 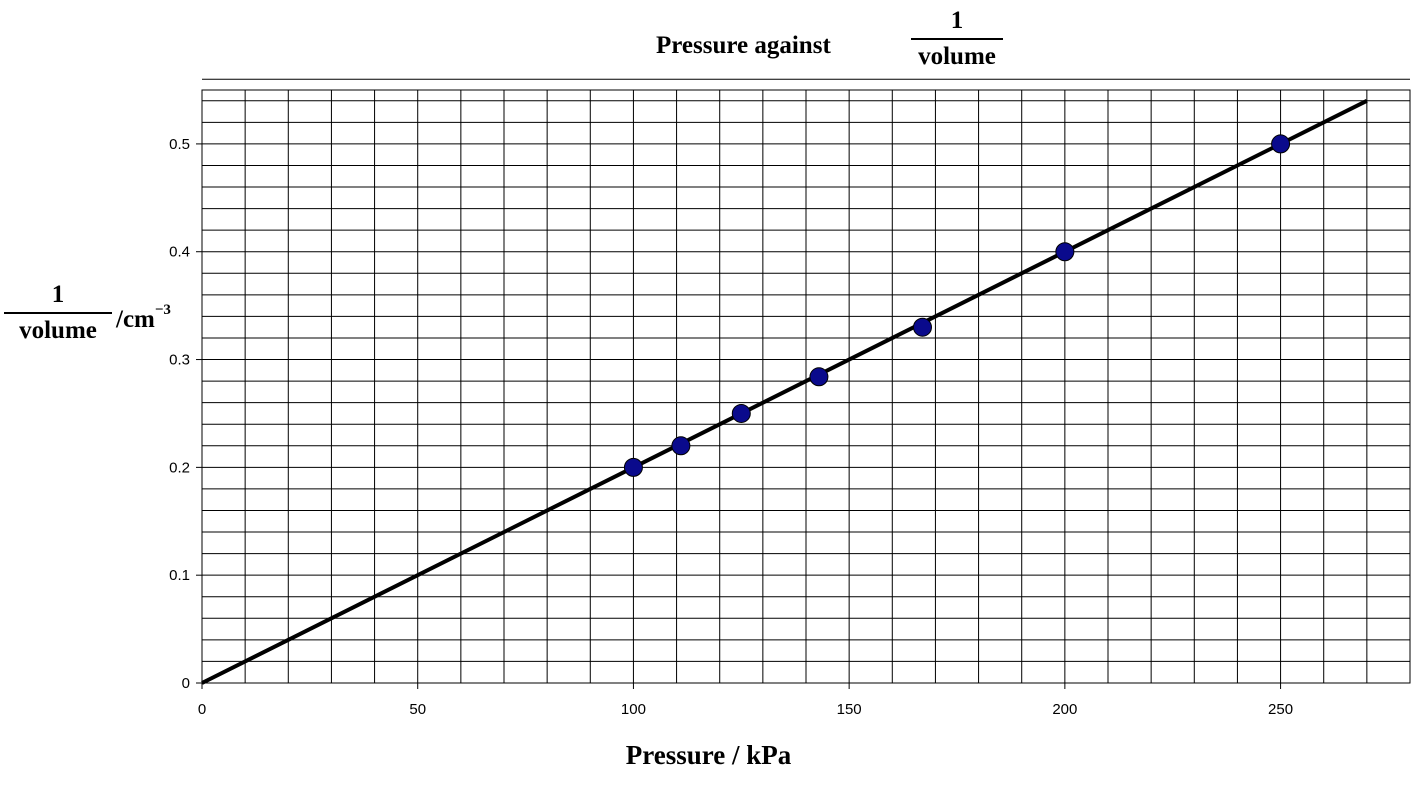 I want to click on y-tick-label: 0.1, so click(x=179, y=575).